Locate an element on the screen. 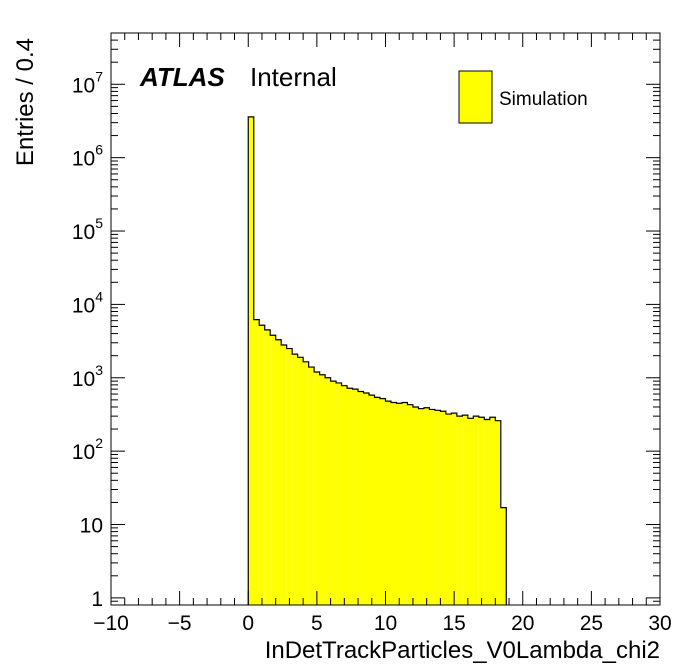  legend-swatch is located at coordinates (475, 97).